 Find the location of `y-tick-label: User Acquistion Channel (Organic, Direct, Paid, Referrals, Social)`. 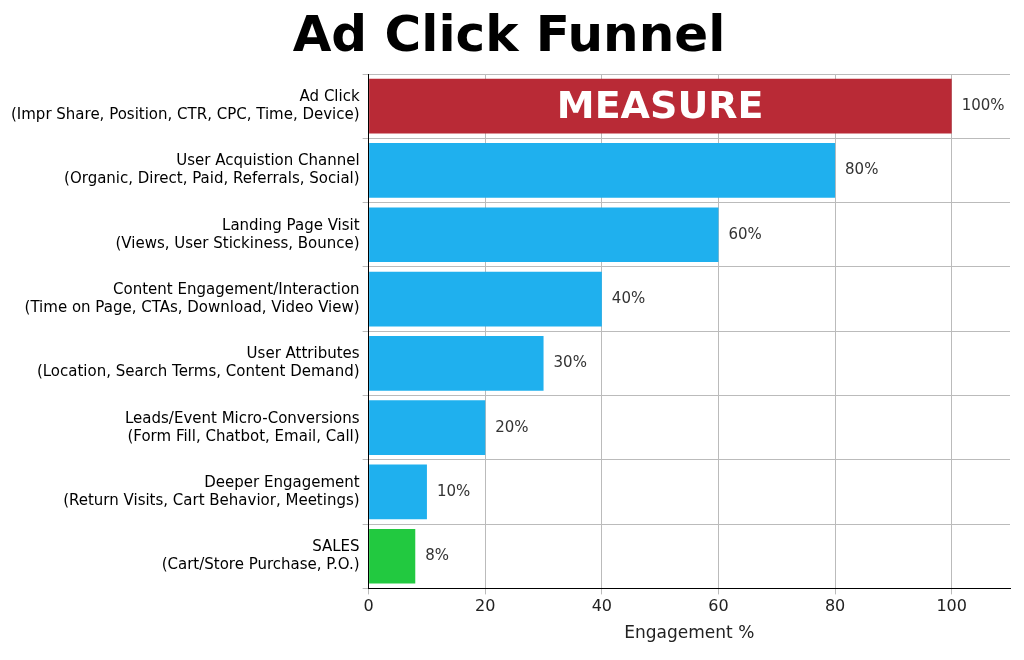

y-tick-label: User Acquistion Channel (Organic, Direct, Paid, Referrals, Social) is located at coordinates (212, 169).